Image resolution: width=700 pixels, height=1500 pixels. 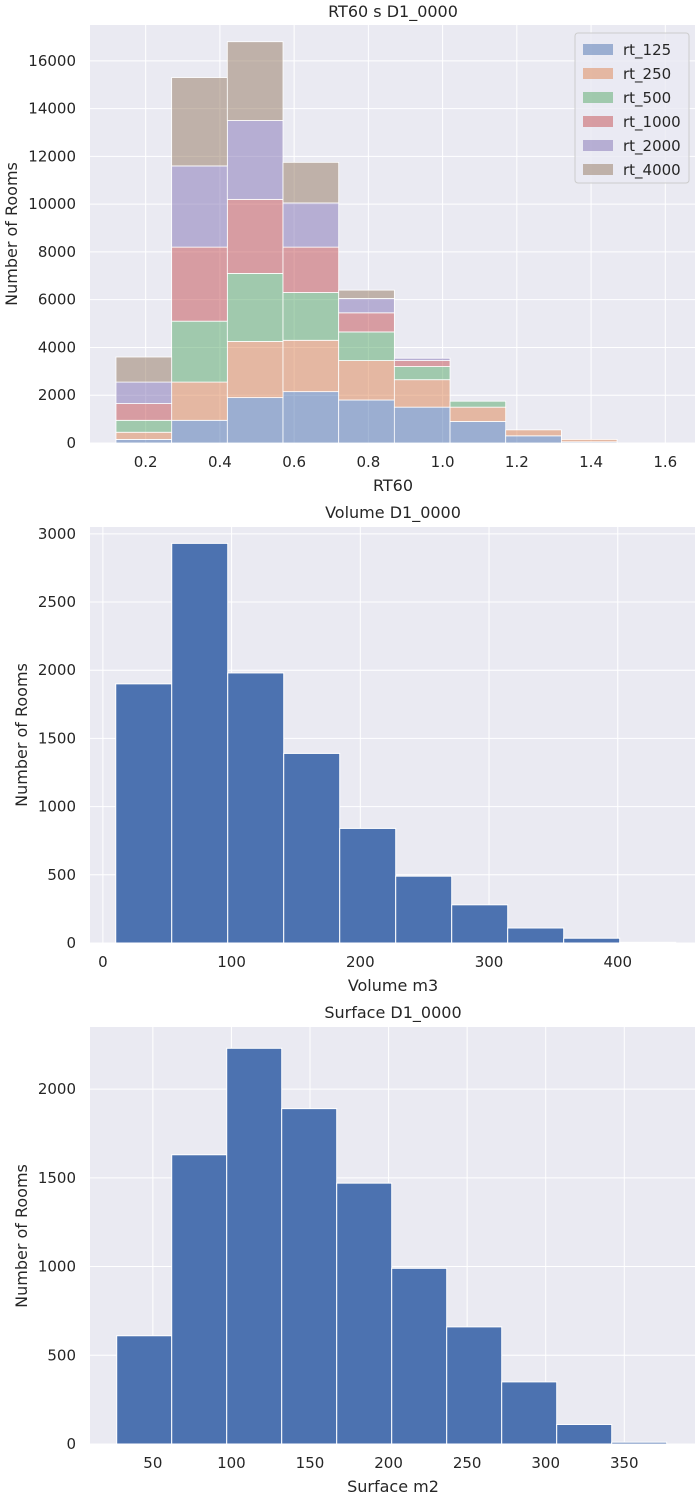 What do you see at coordinates (591, 462) in the screenshot?
I see `x-tick-label: 1.4` at bounding box center [591, 462].